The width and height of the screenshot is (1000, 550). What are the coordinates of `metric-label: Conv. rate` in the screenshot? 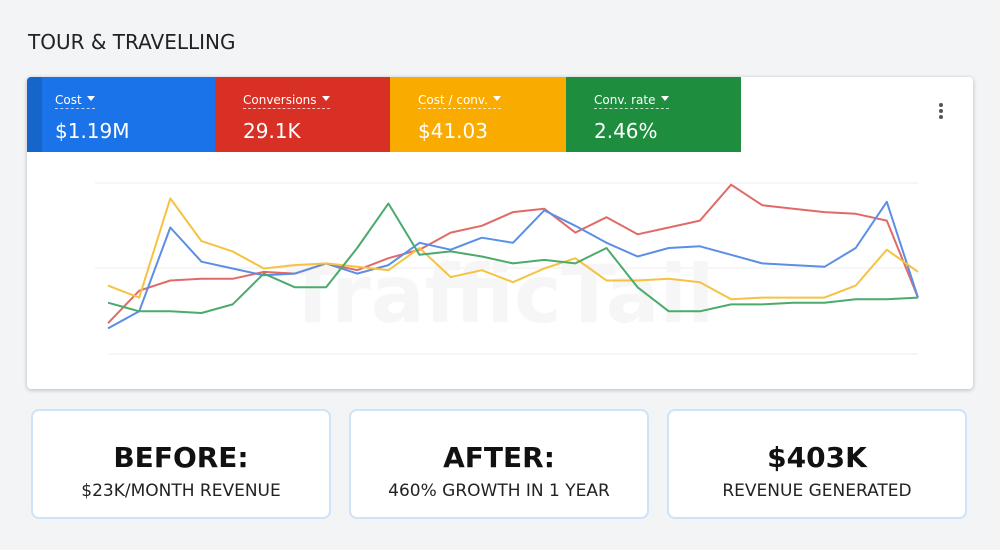 It's located at (631, 101).